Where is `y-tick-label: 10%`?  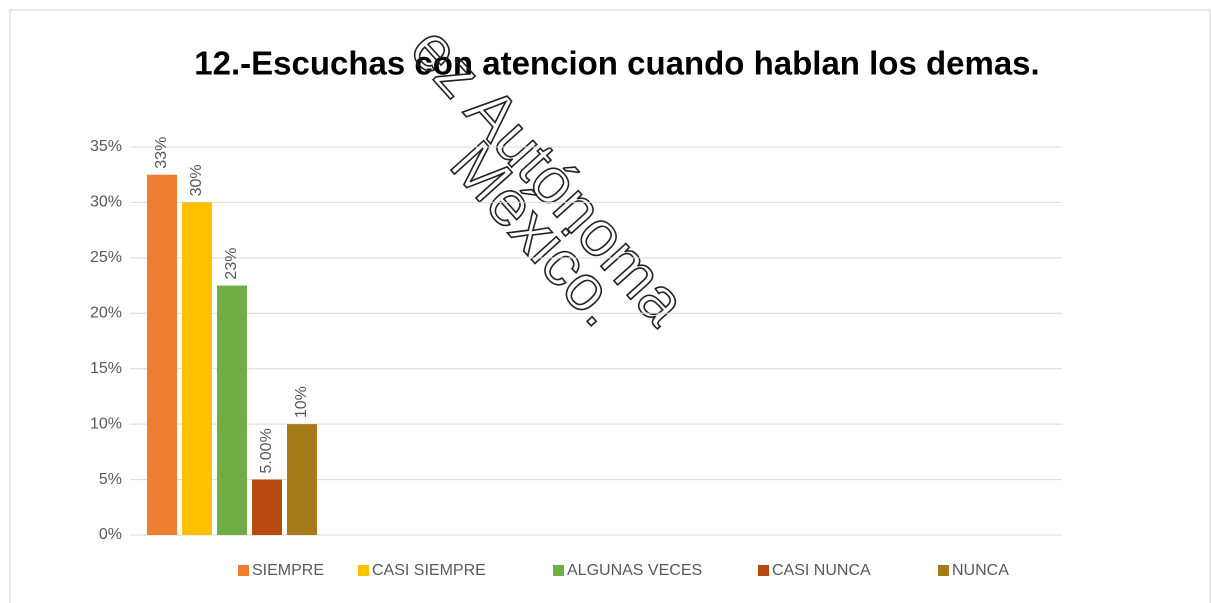
y-tick-label: 10% is located at coordinates (106, 423).